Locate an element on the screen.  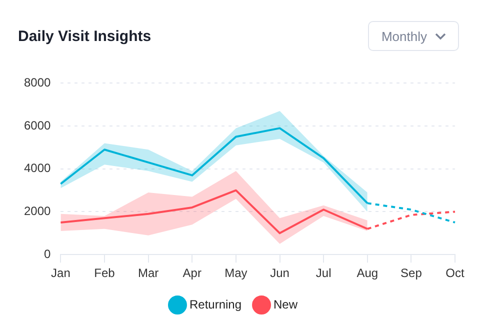
legend-label: Returning is located at coordinates (215, 304).